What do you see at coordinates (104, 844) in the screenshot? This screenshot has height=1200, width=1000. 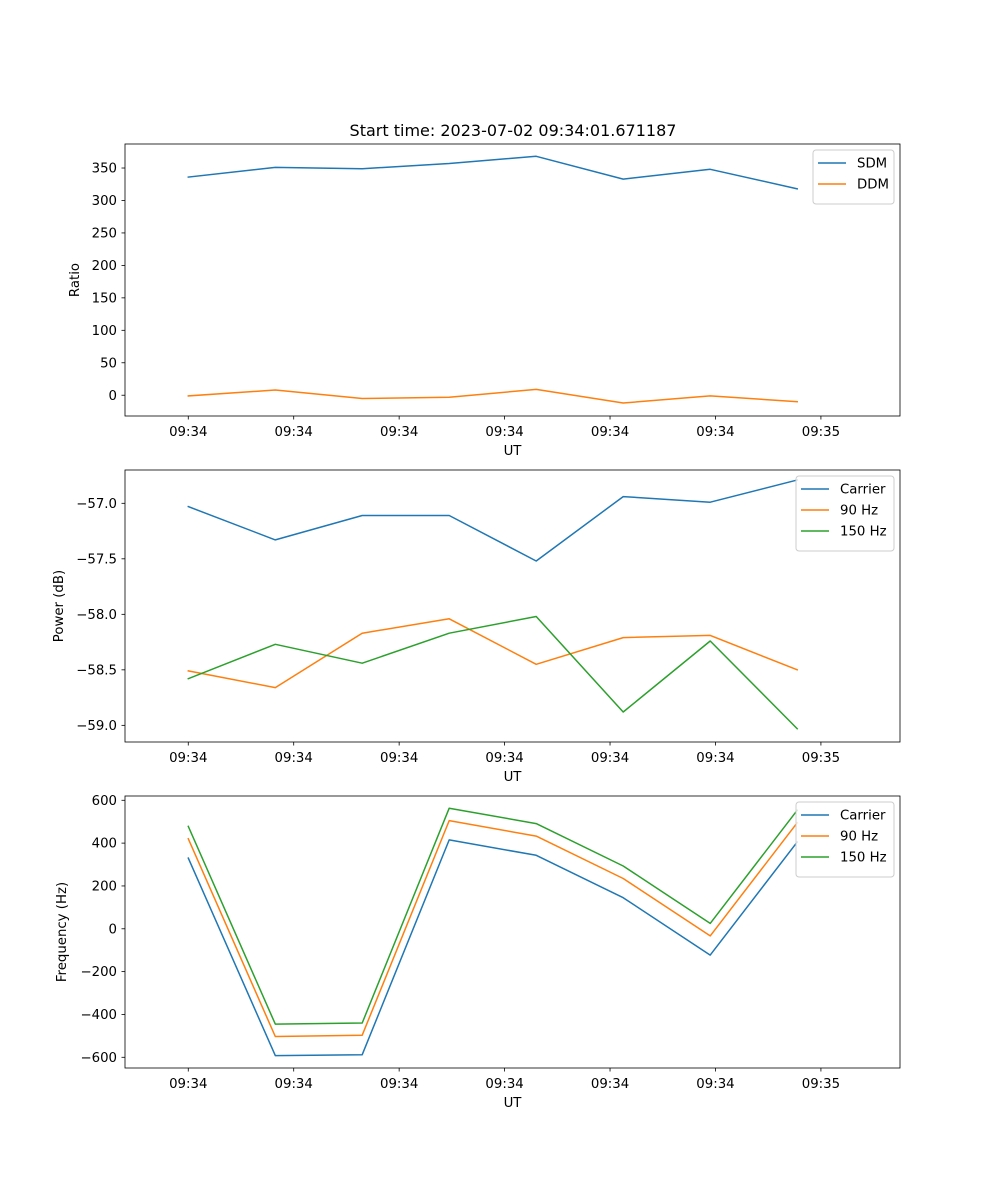 I see `y-tick-label: 400` at bounding box center [104, 844].